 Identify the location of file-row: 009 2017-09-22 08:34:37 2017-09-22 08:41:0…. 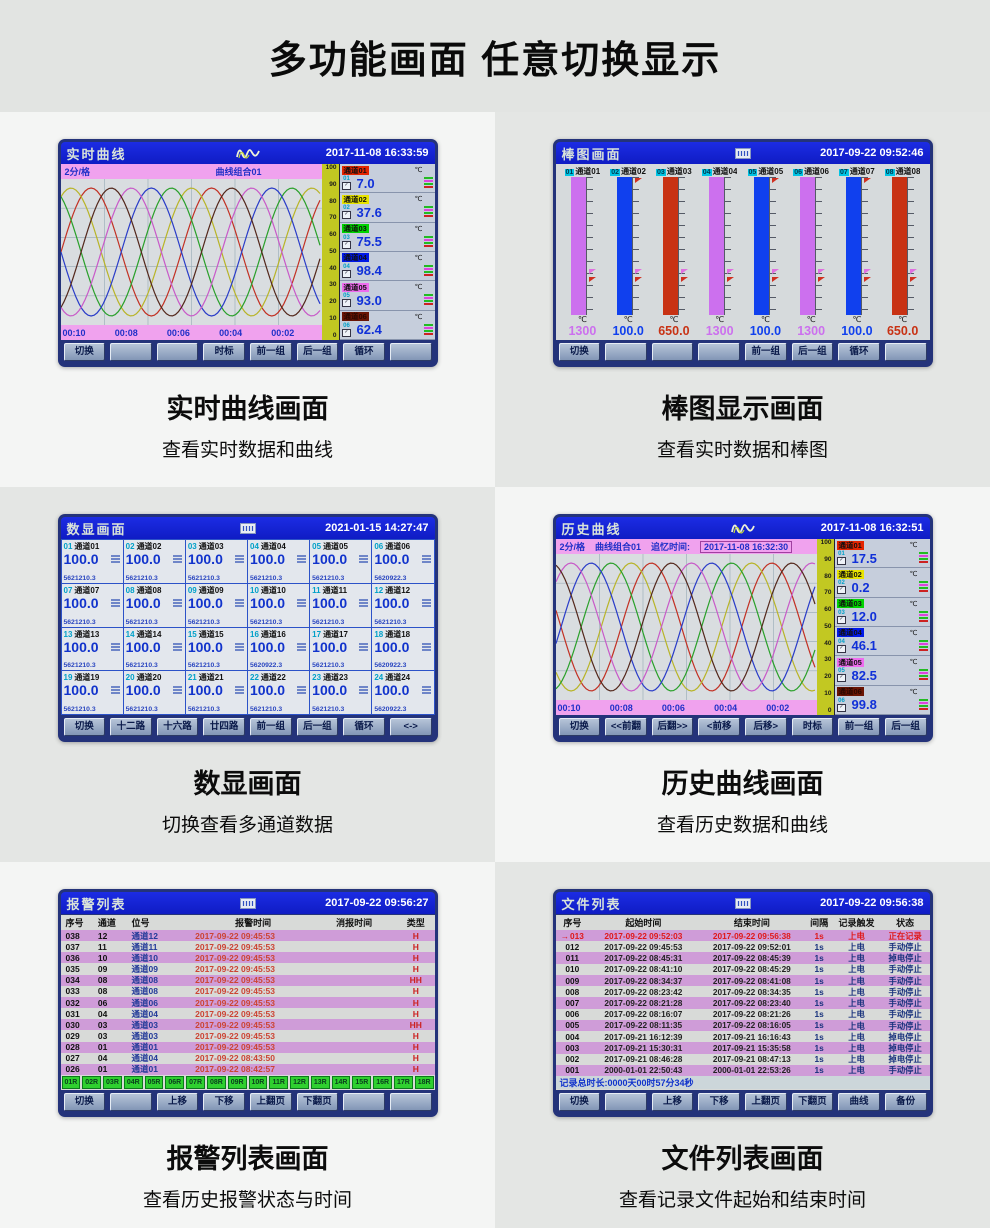
(742, 980).